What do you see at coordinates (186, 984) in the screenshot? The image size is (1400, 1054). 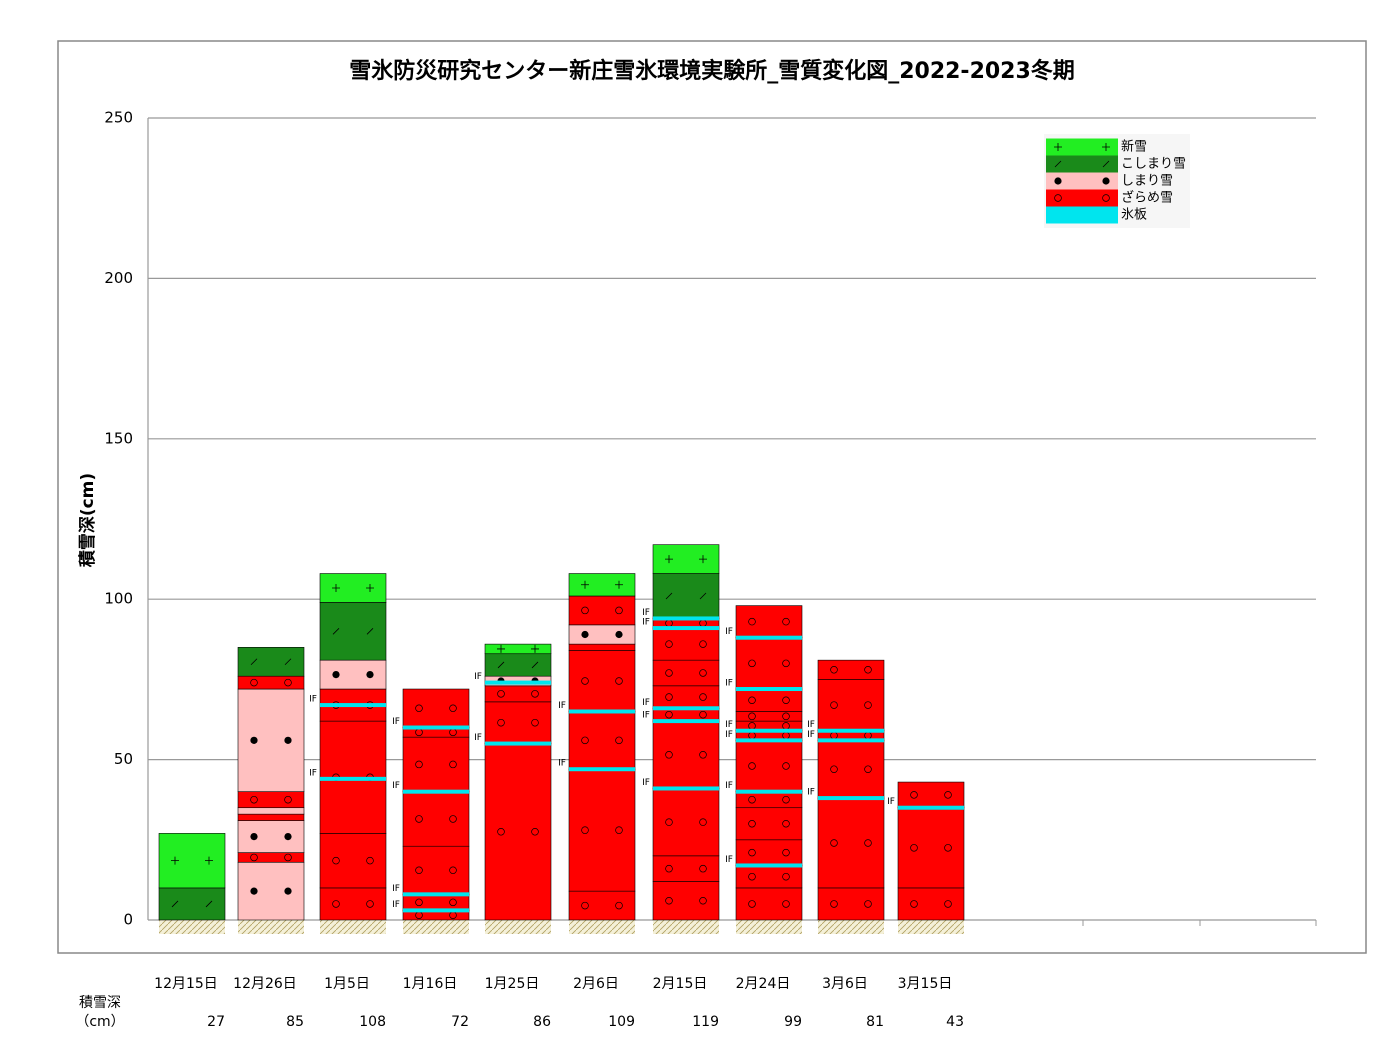 I see `x-tick-label: 12月15日` at bounding box center [186, 984].